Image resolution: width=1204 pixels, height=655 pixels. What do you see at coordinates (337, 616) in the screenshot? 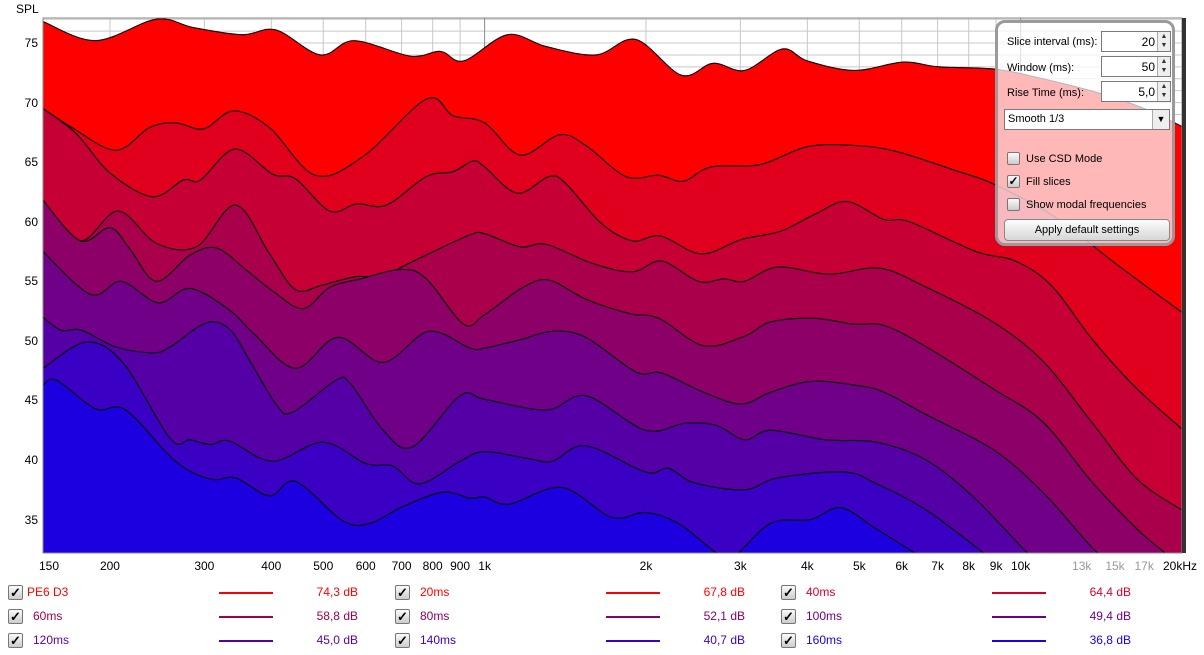
I see `legend-value: 58,8 dB` at bounding box center [337, 616].